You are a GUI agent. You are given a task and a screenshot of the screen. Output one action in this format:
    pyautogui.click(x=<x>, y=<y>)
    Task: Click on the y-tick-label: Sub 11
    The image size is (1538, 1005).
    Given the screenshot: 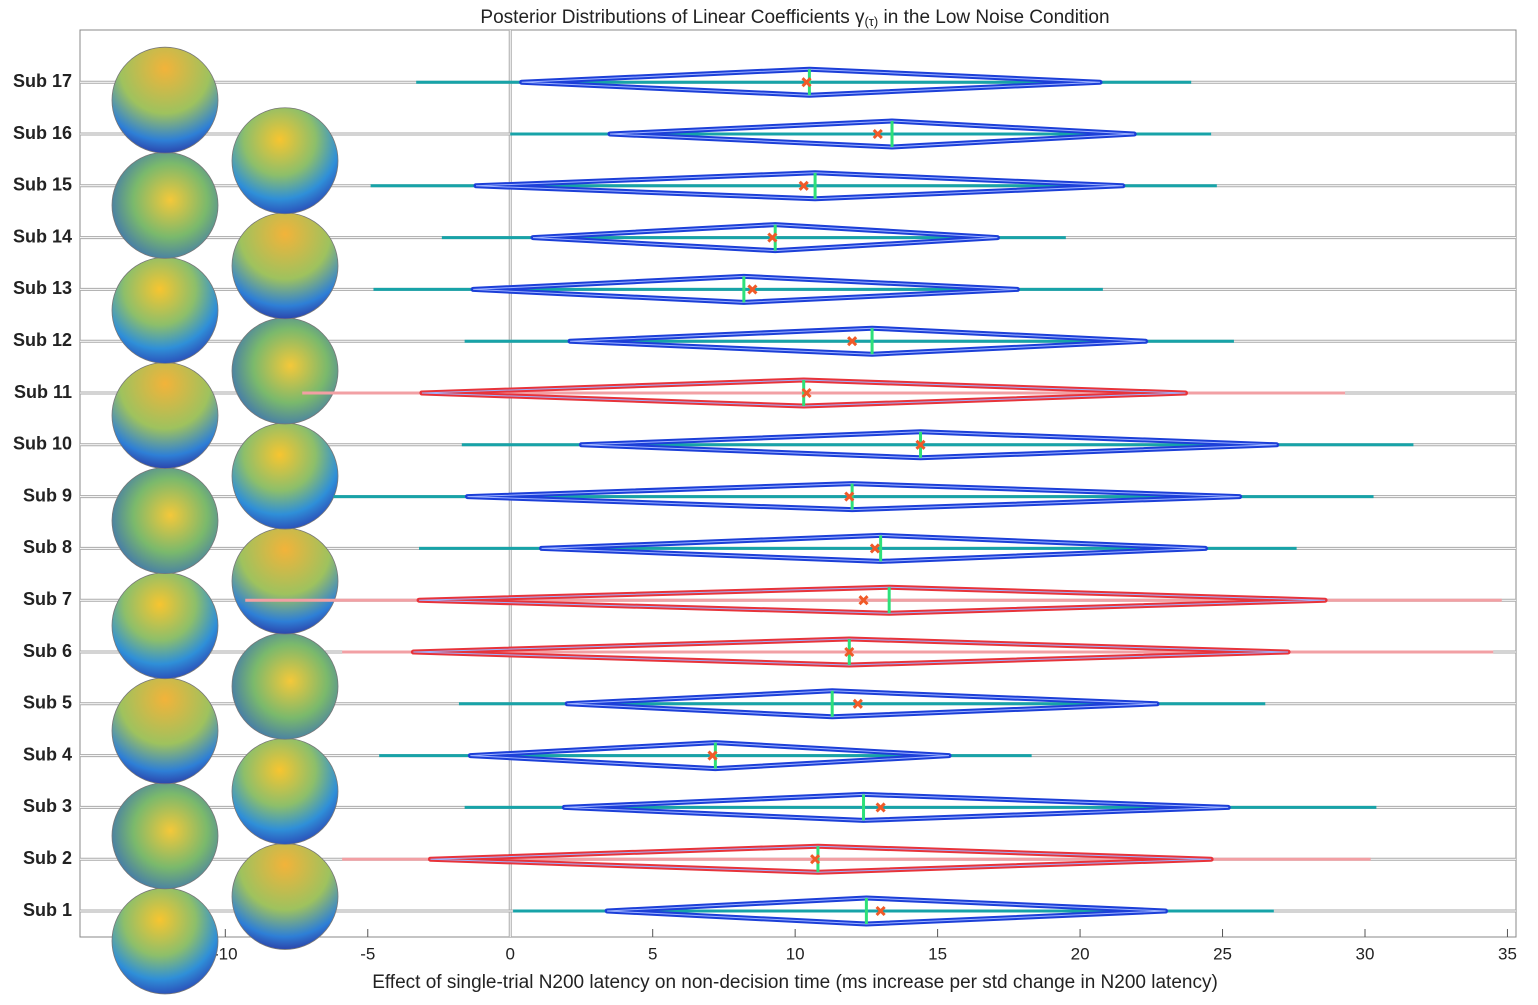 What is the action you would take?
    pyautogui.click(x=43, y=392)
    